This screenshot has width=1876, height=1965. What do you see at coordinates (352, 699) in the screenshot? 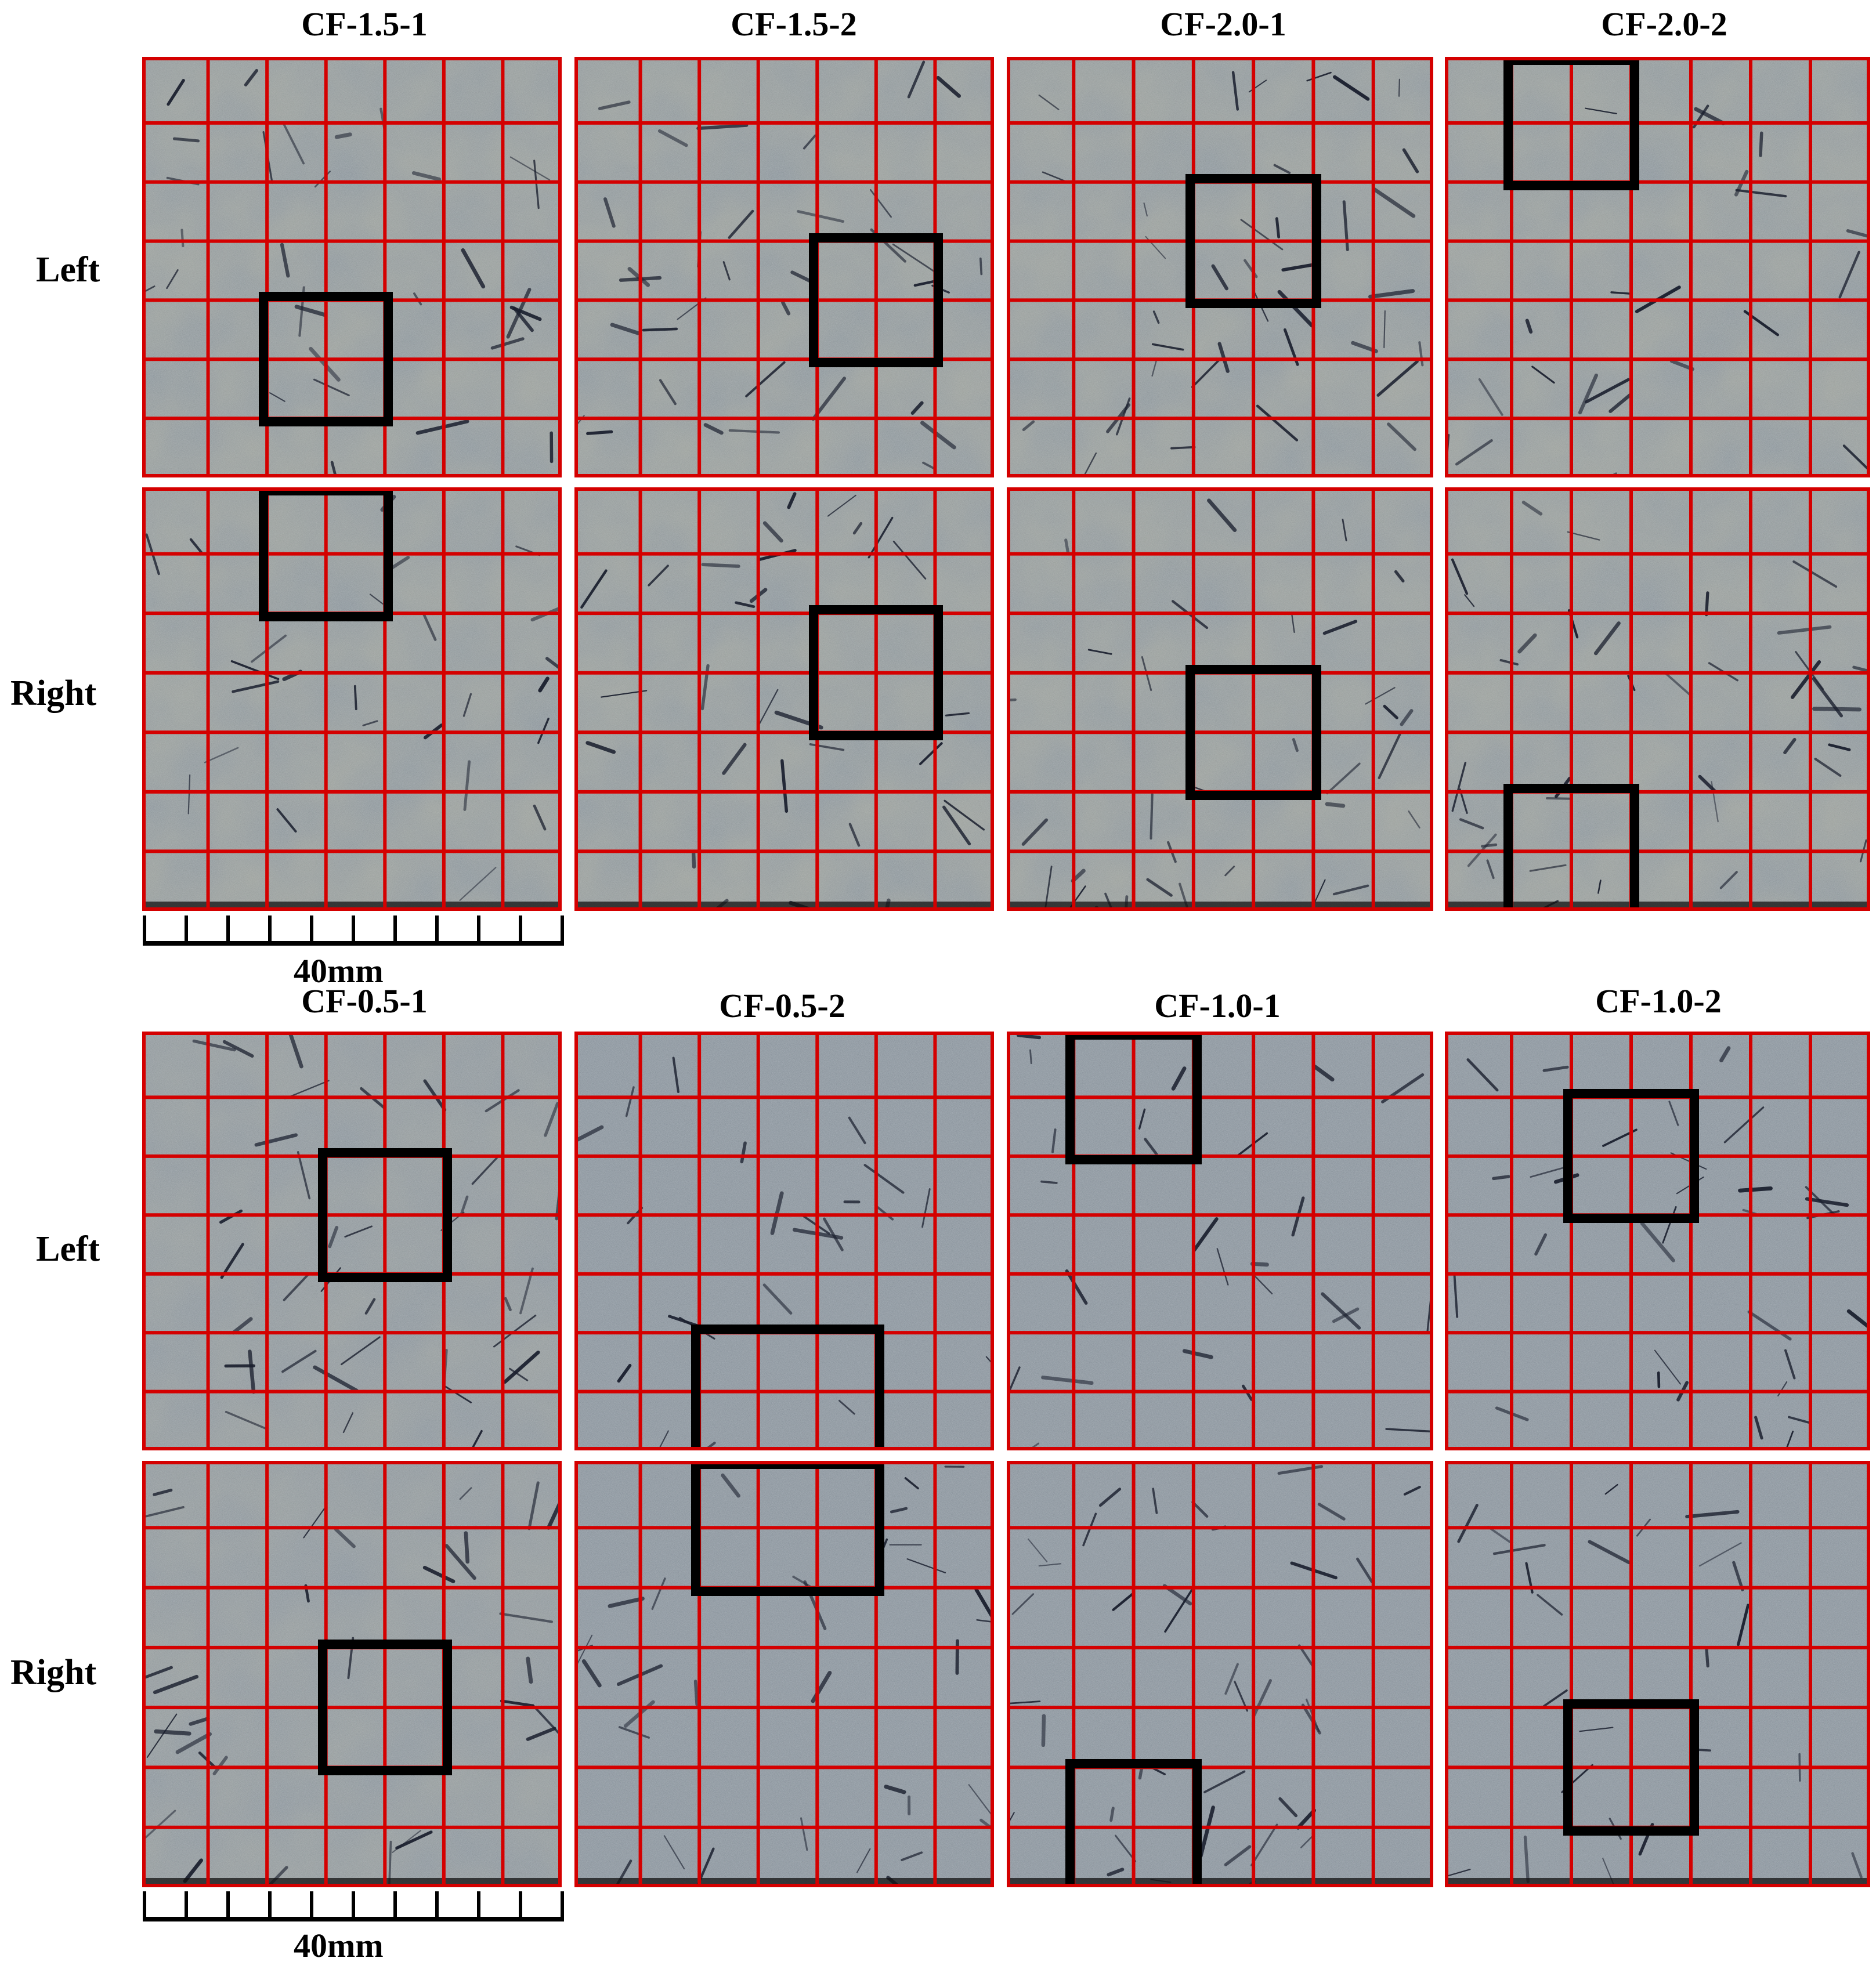
I see `specimen-panel-cf-1-5-1-right` at bounding box center [352, 699].